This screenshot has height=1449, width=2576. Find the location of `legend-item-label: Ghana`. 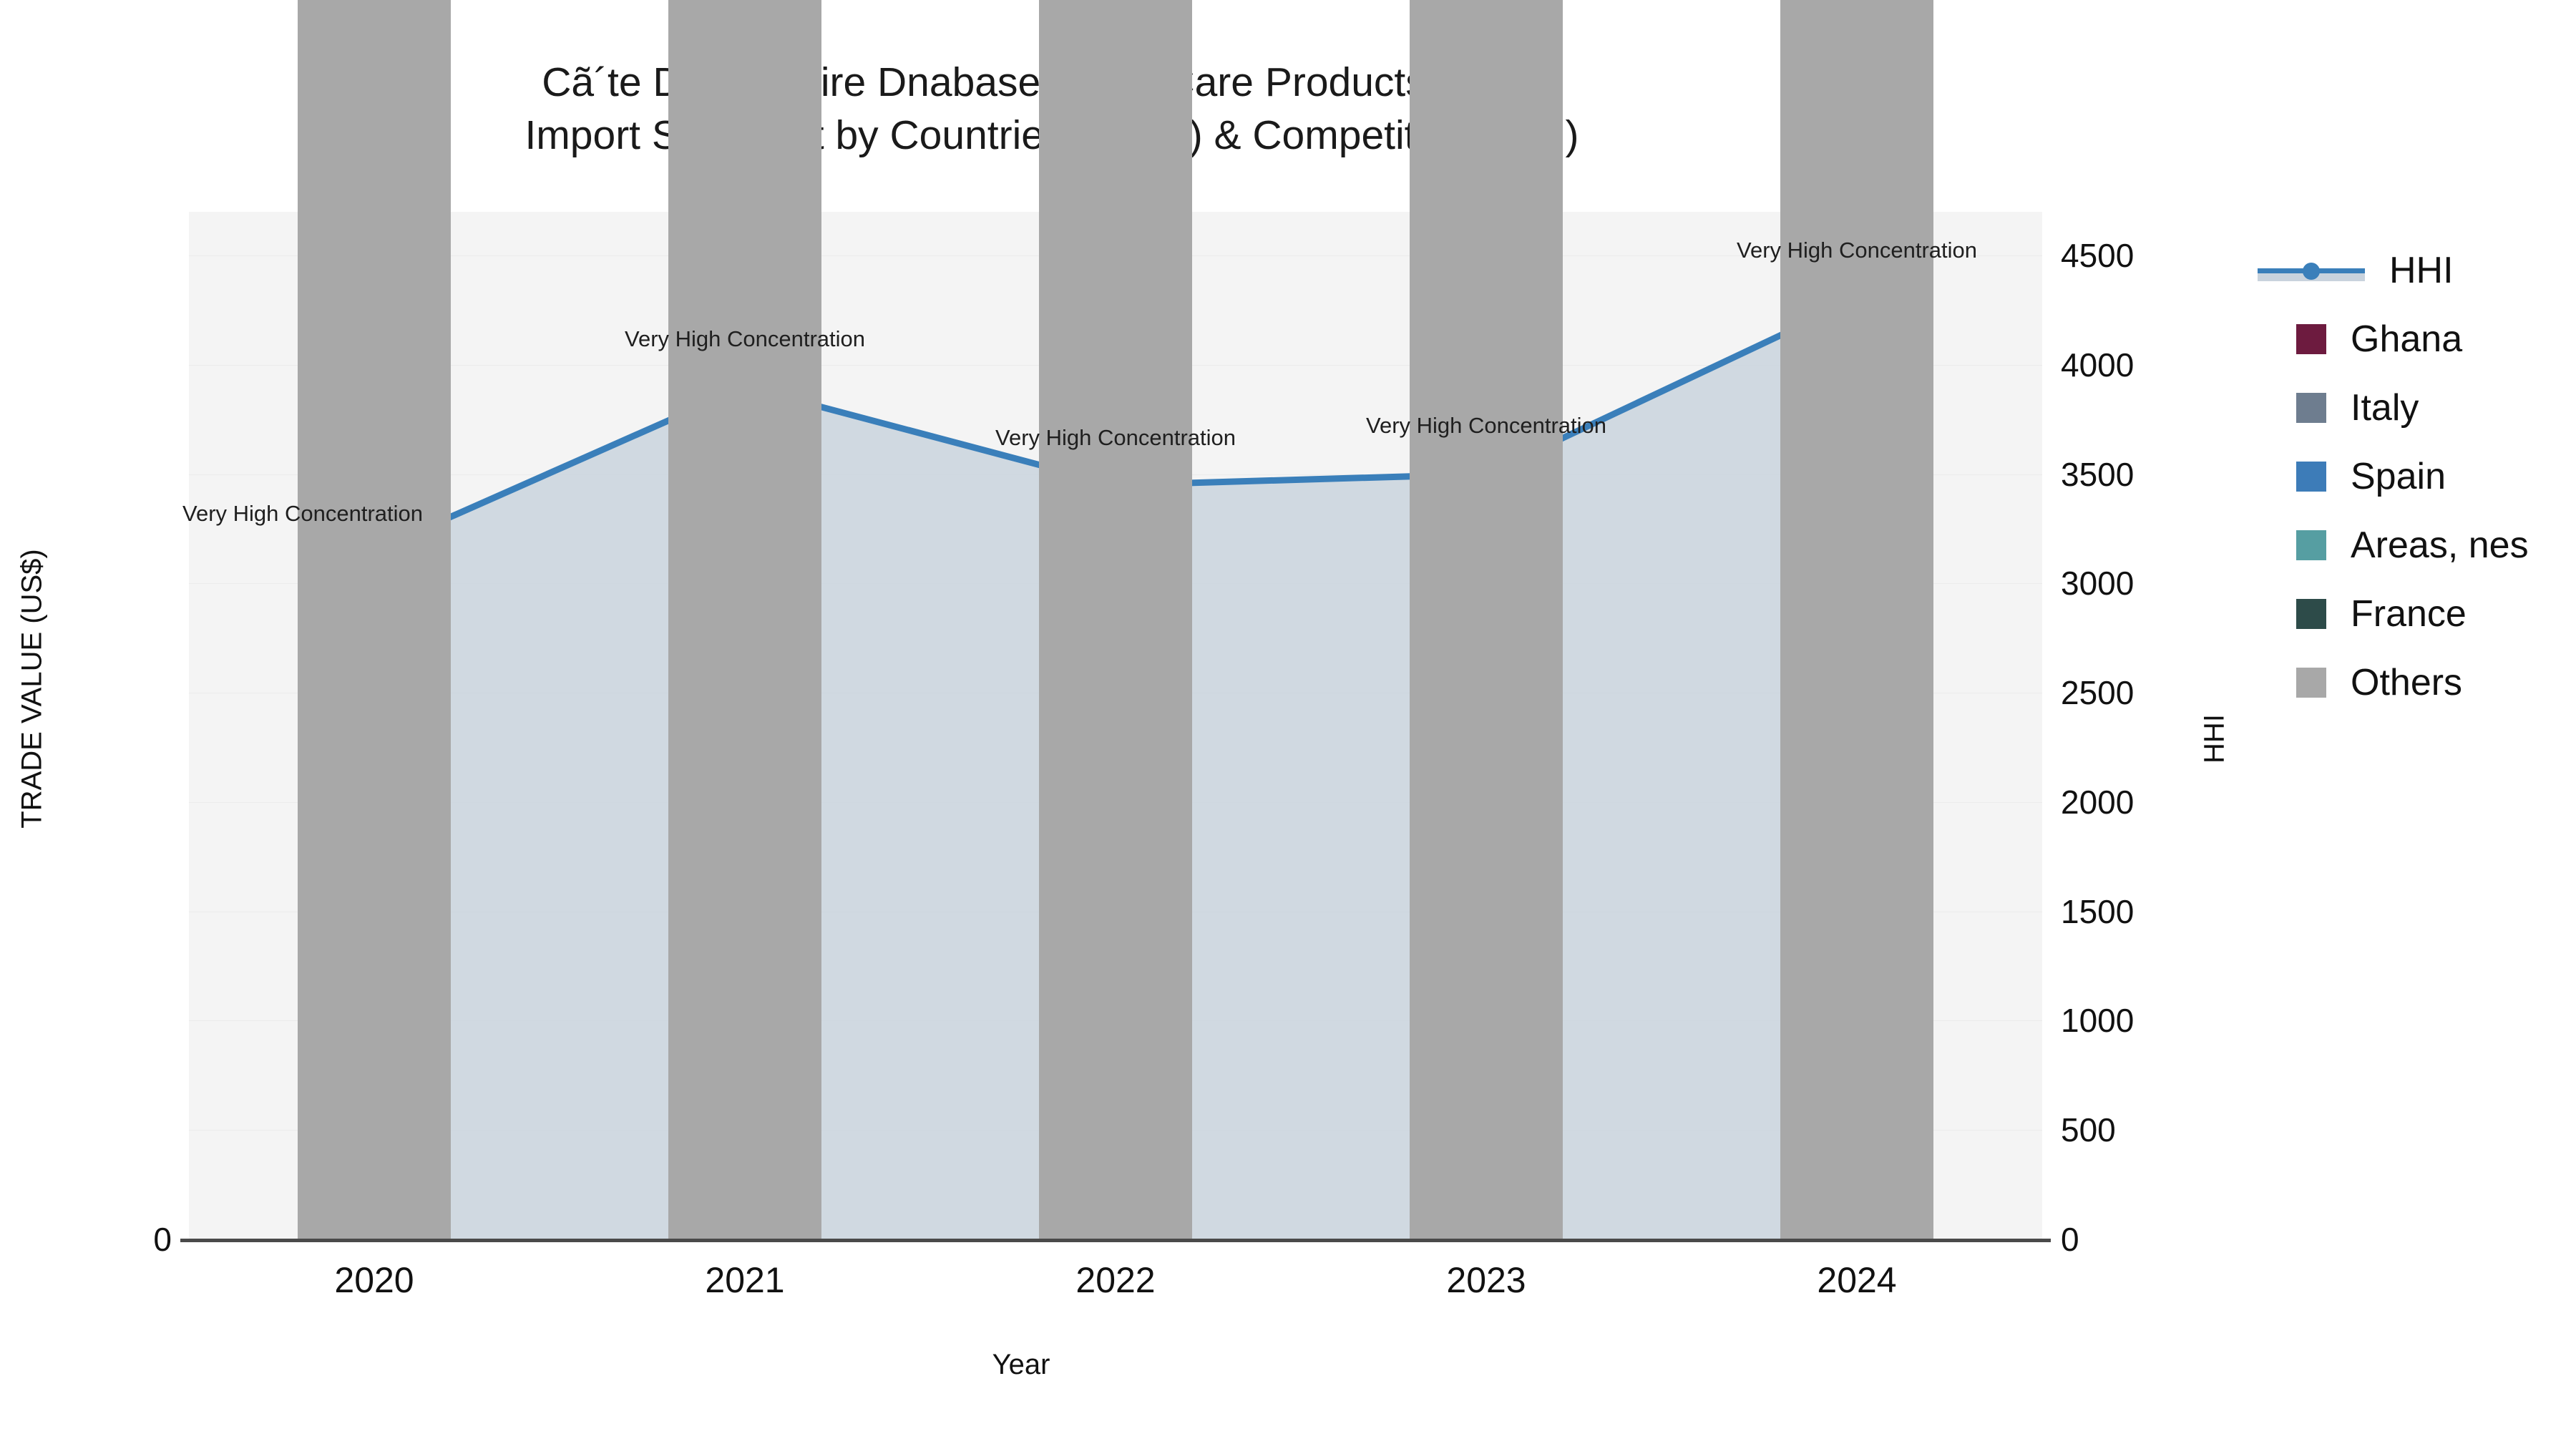

legend-item-label: Ghana is located at coordinates (2407, 339).